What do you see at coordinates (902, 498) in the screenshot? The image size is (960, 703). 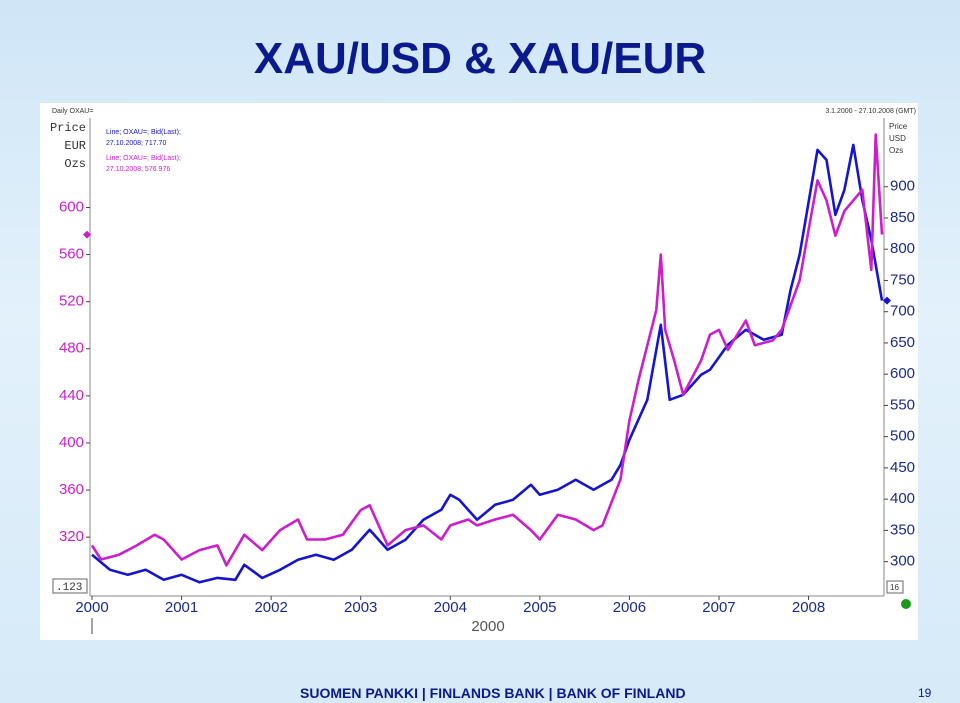 I see `y2-tick-label: 400` at bounding box center [902, 498].